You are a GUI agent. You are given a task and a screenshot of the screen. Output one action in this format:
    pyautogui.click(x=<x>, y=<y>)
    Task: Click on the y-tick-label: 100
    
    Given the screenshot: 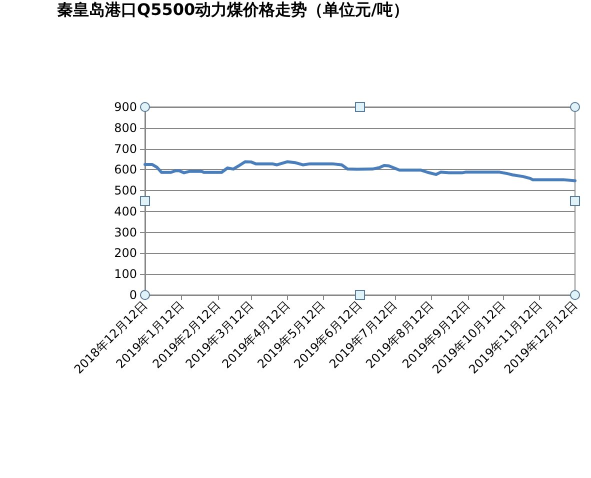 What is the action you would take?
    pyautogui.click(x=125, y=274)
    